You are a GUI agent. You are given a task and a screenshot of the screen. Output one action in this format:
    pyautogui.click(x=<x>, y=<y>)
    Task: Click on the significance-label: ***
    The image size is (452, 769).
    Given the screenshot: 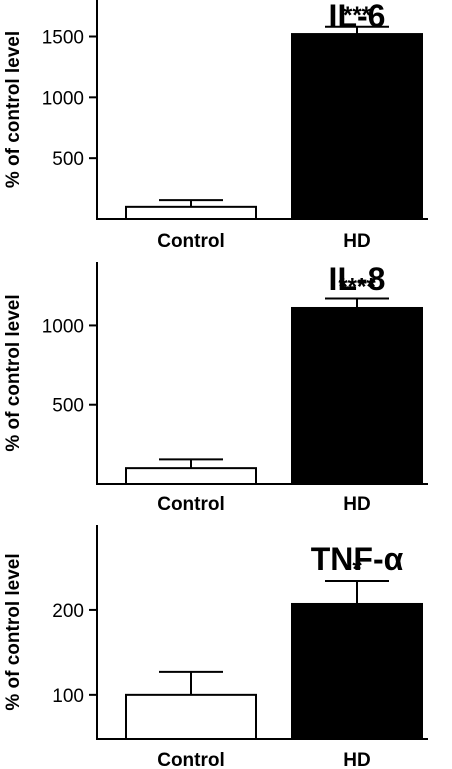 What is the action you would take?
    pyautogui.click(x=357, y=15)
    